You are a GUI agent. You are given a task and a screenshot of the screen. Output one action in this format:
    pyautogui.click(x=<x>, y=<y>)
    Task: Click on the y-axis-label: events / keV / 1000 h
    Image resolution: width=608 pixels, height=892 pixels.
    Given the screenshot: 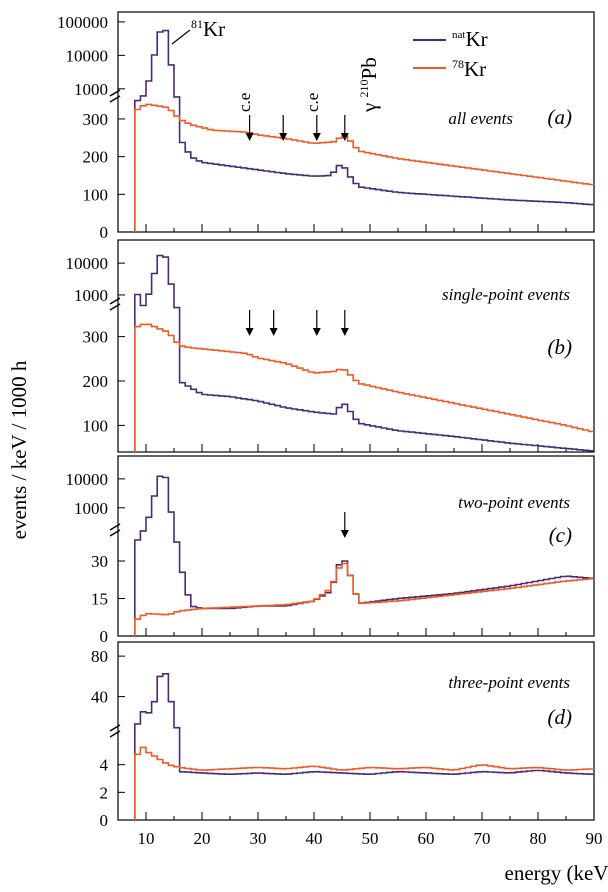 What is the action you would take?
    pyautogui.click(x=19, y=449)
    